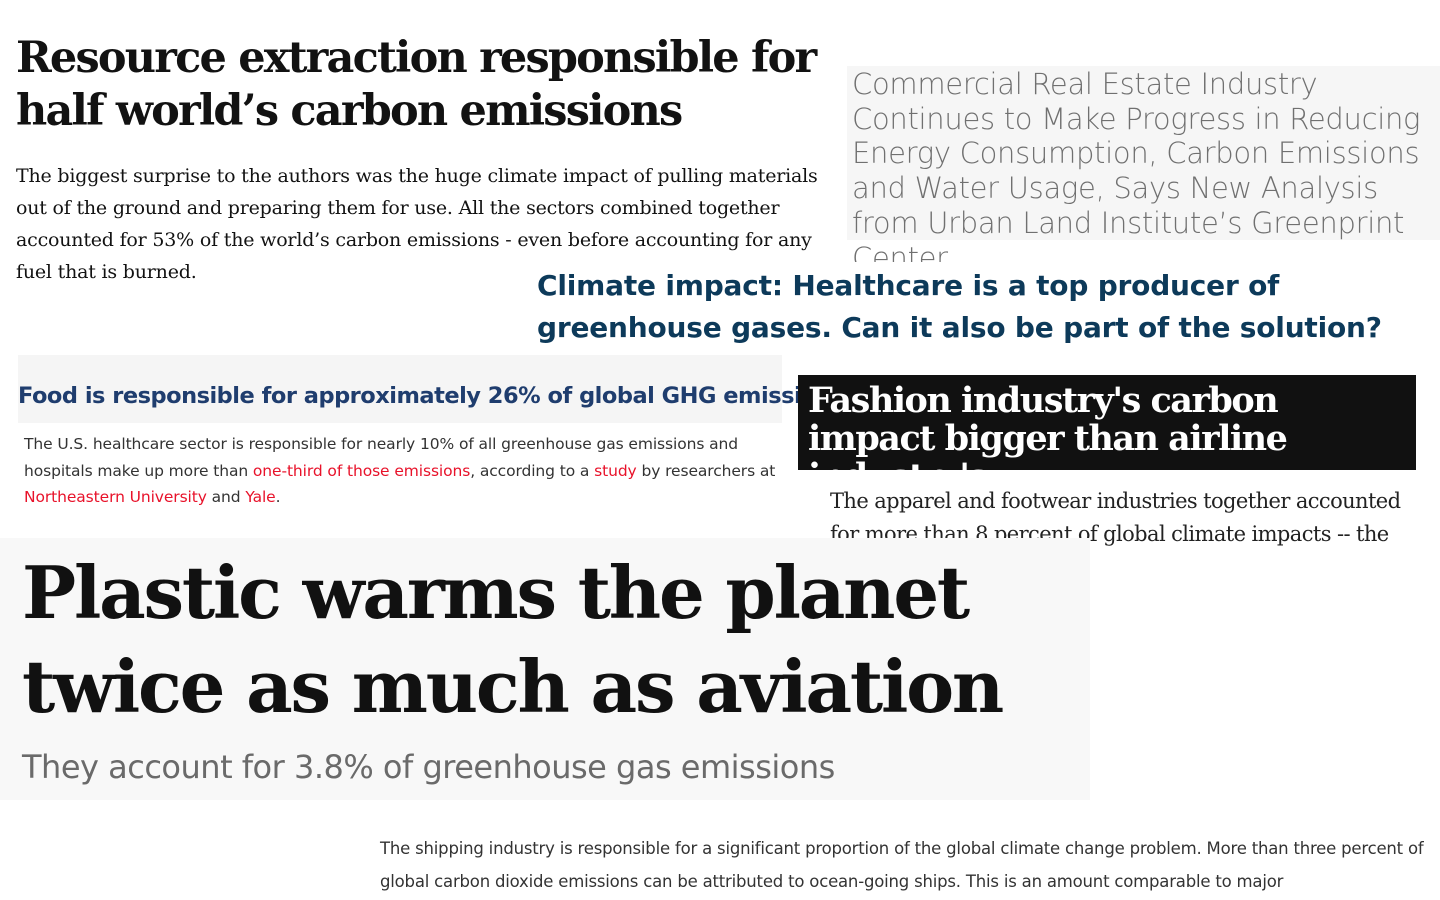 This screenshot has height=900, width=1440. What do you see at coordinates (361, 470) in the screenshot?
I see `one-third-emissions-link: one-third of those emissions` at bounding box center [361, 470].